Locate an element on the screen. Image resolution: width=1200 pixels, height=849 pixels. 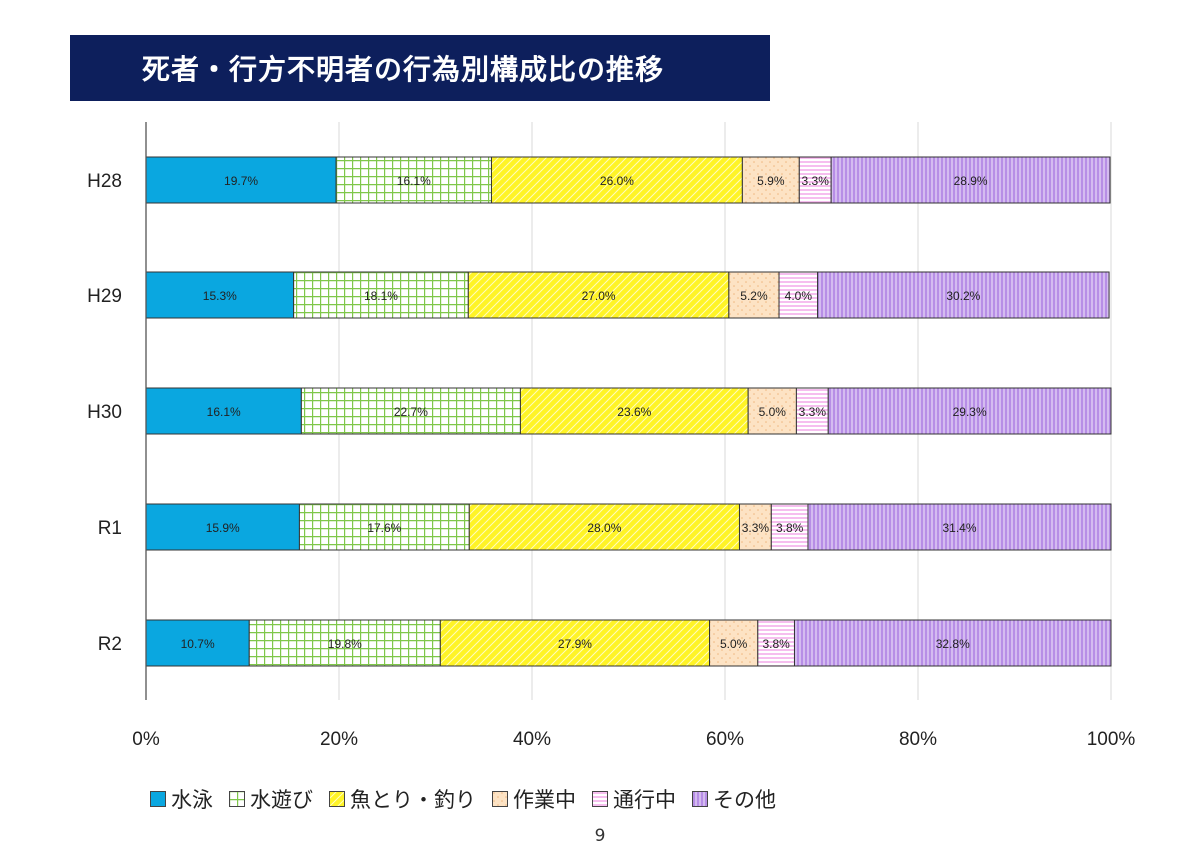
x-tick-label: 100% is located at coordinates (1111, 739).